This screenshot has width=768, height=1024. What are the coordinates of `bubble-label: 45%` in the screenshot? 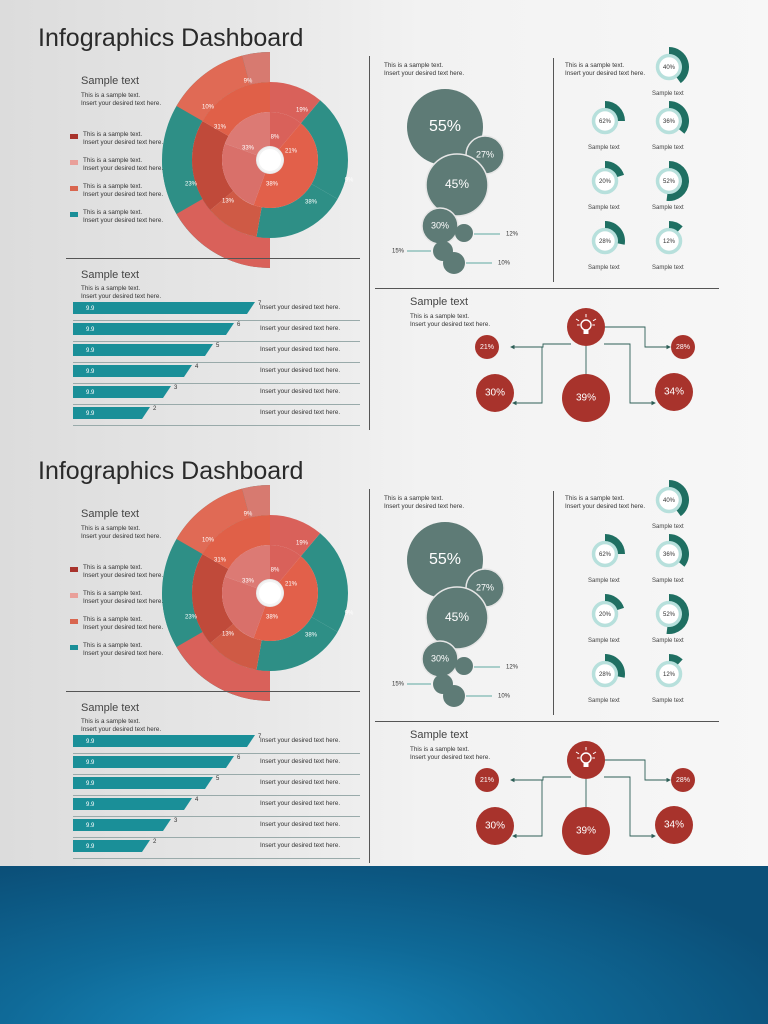 It's located at (457, 184).